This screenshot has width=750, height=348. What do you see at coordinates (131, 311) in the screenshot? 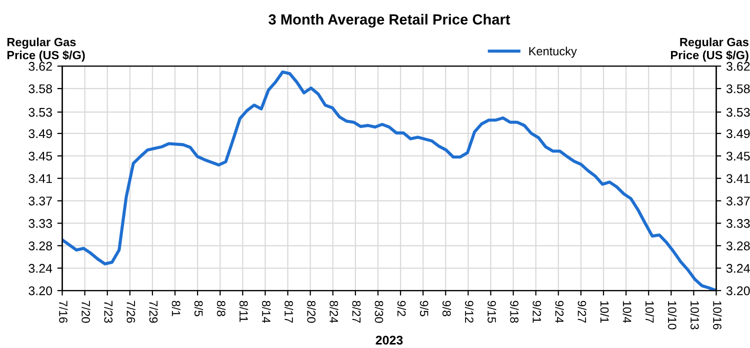
I see `x-tick-label: 7/26` at bounding box center [131, 311].